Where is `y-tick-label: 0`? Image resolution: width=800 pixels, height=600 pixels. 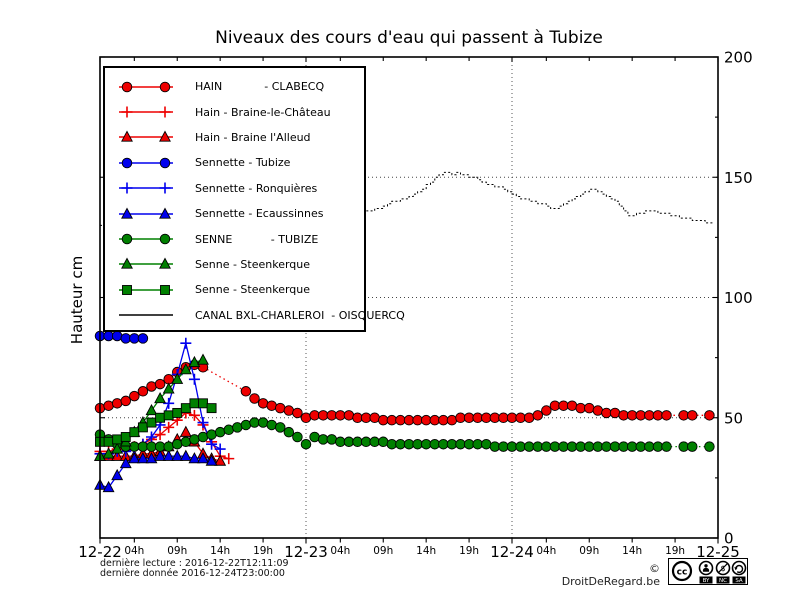
y-tick-label: 0 is located at coordinates (729, 539).